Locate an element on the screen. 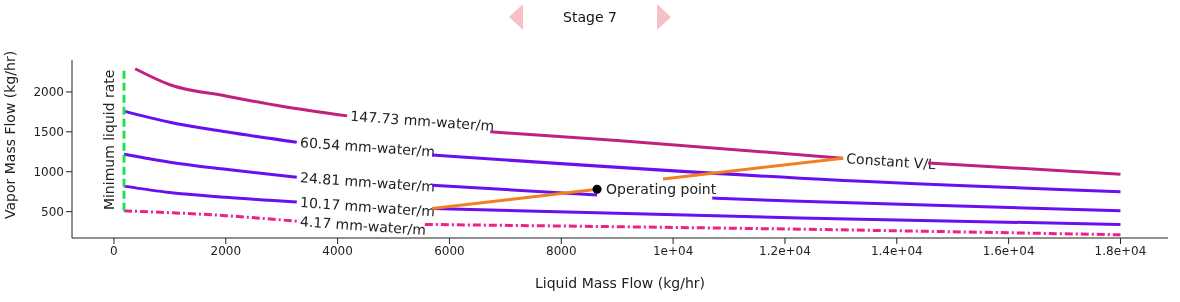  x-tick-label: 1.4e+04 is located at coordinates (896, 250).